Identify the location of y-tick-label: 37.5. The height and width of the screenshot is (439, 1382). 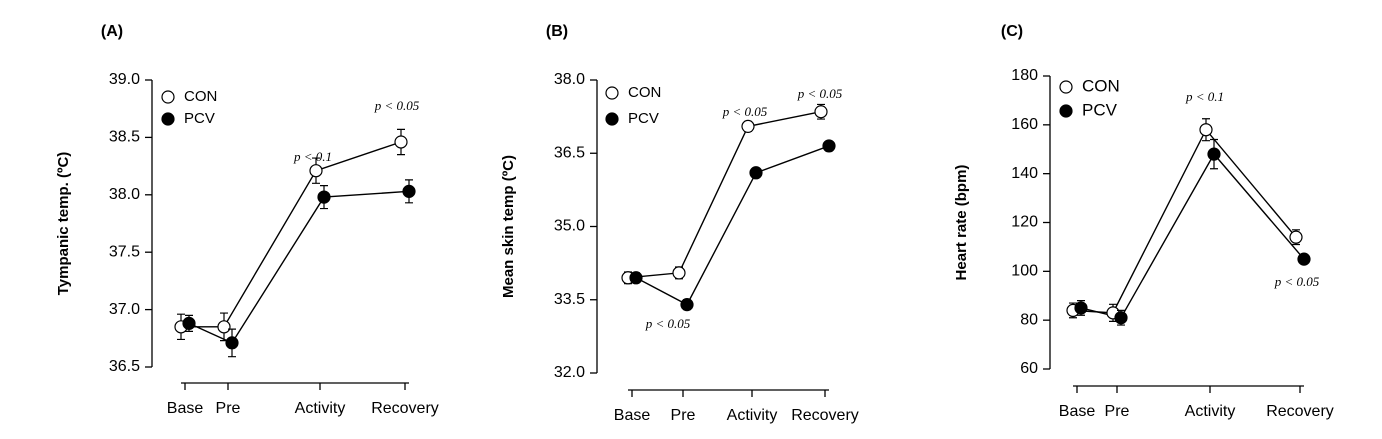
(124, 251).